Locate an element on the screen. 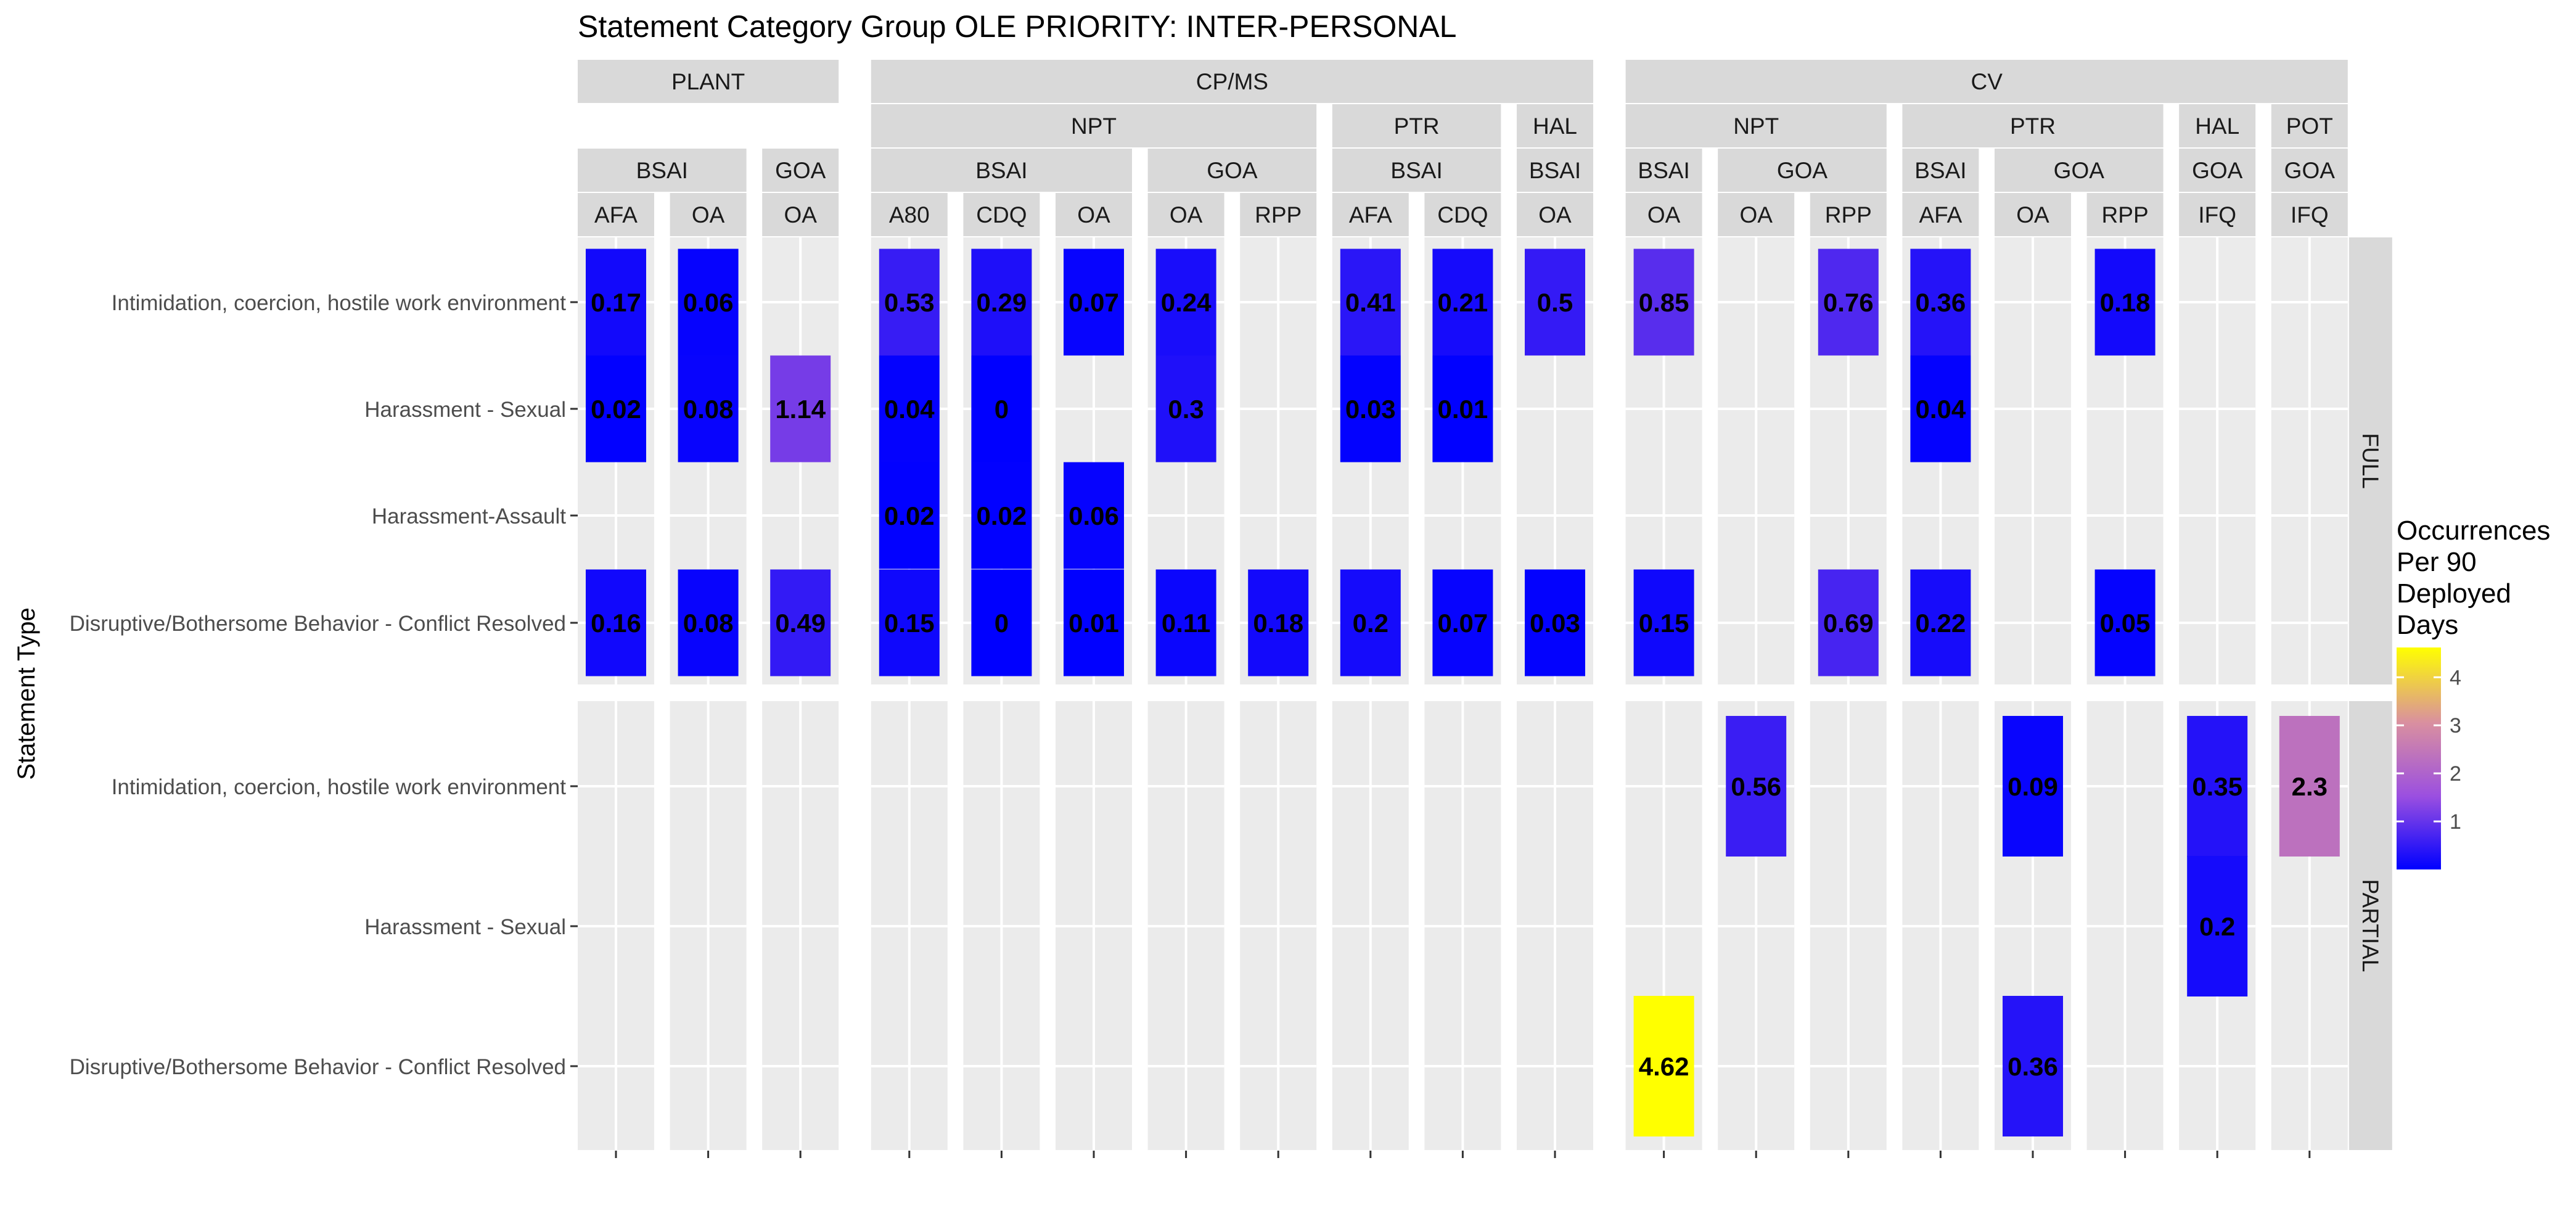 Image resolution: width=2576 pixels, height=1208 pixels. cell-value-label: 0.18 is located at coordinates (1278, 624).